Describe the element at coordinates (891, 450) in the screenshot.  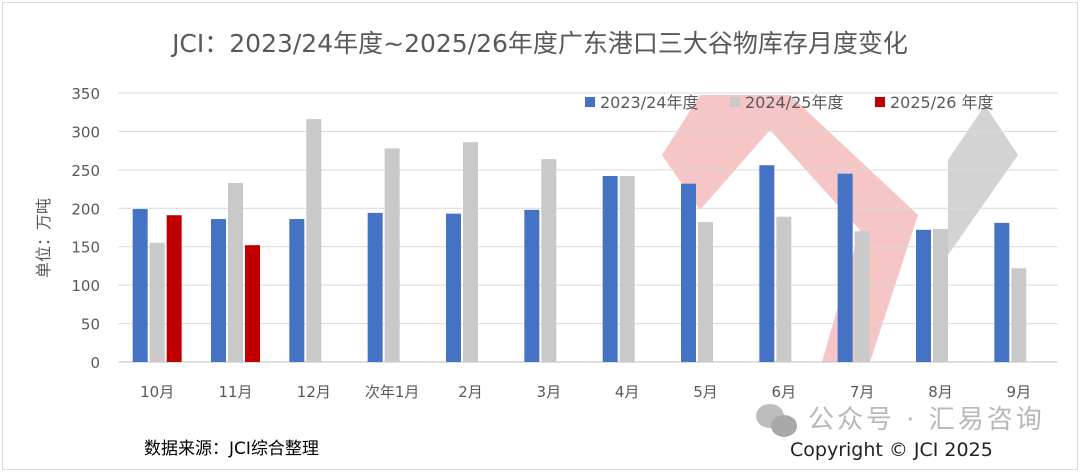
I see `copyright: Copyright © JCI 2025` at that location.